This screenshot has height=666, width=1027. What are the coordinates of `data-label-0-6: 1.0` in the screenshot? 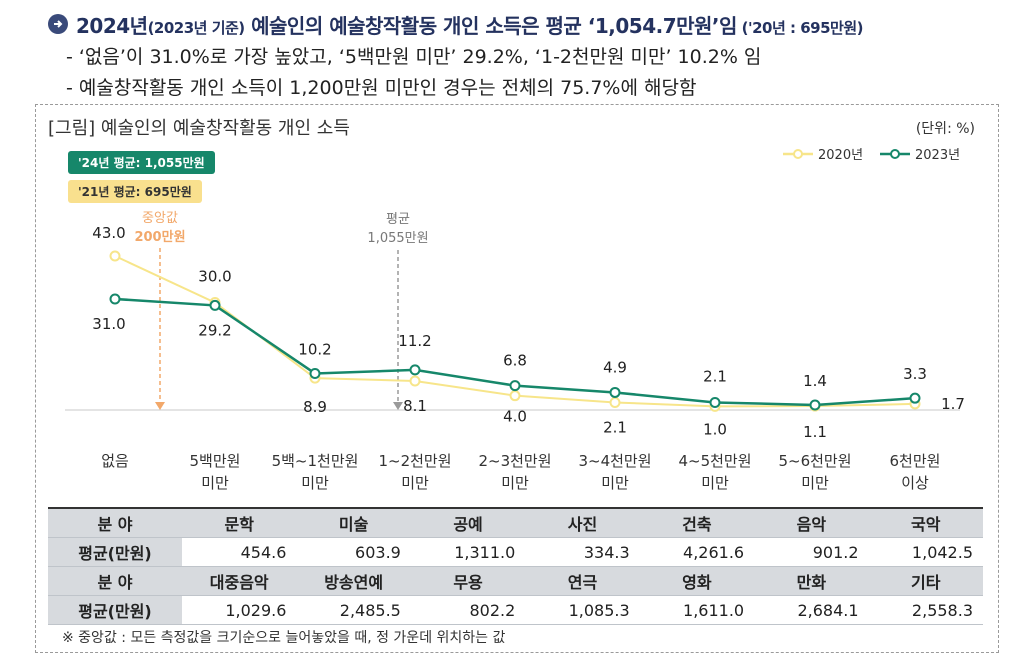 It's located at (715, 429).